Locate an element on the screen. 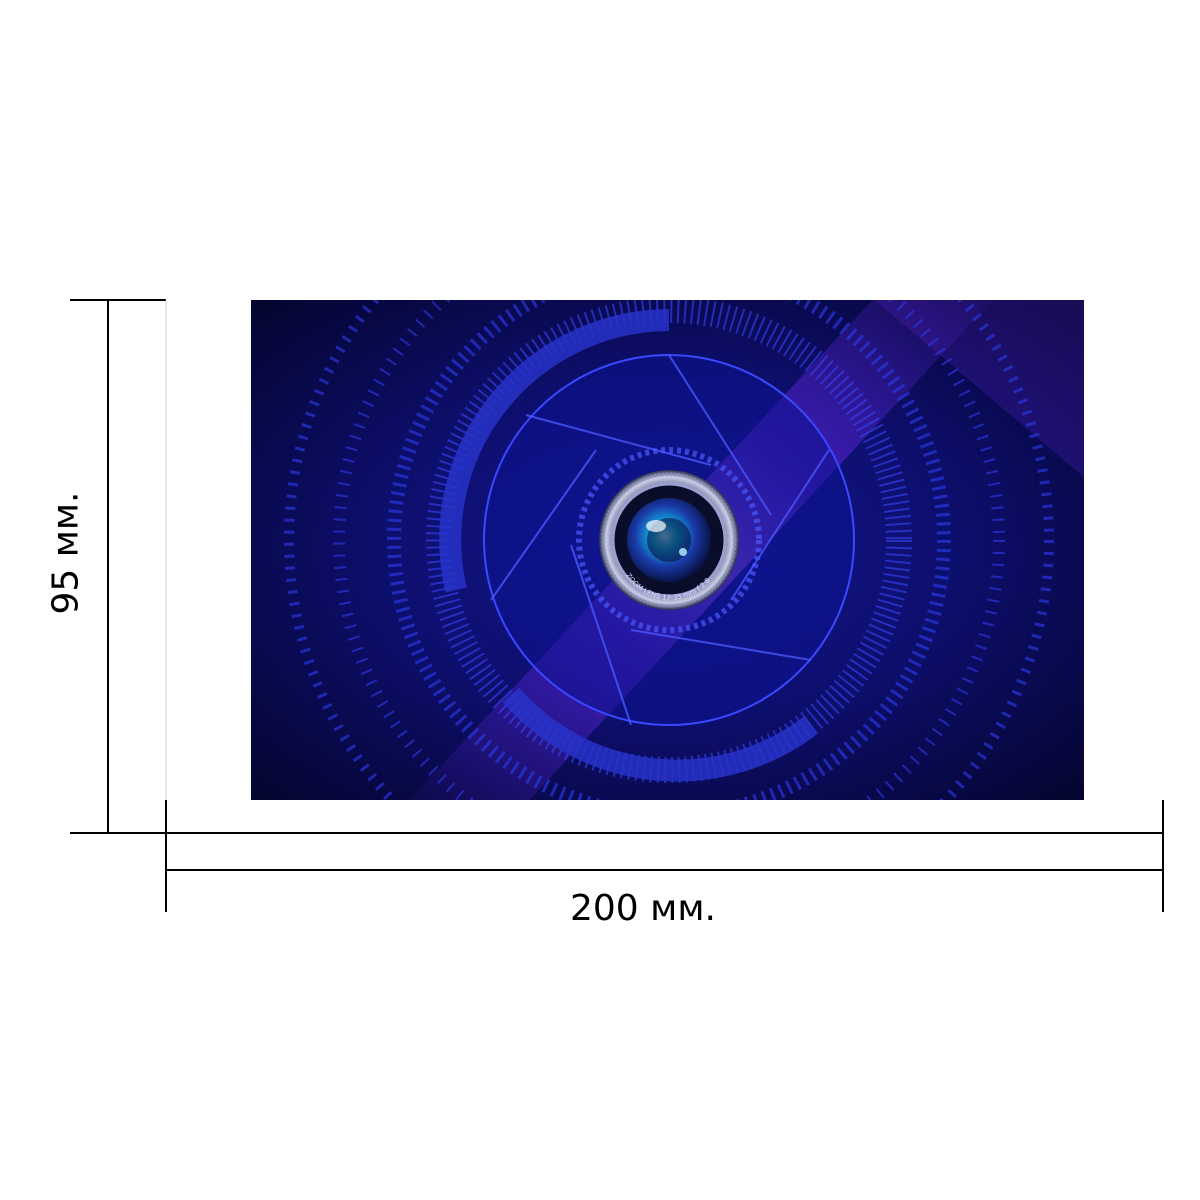  height-dimension-label: 95 мм. is located at coordinates (66, 553).